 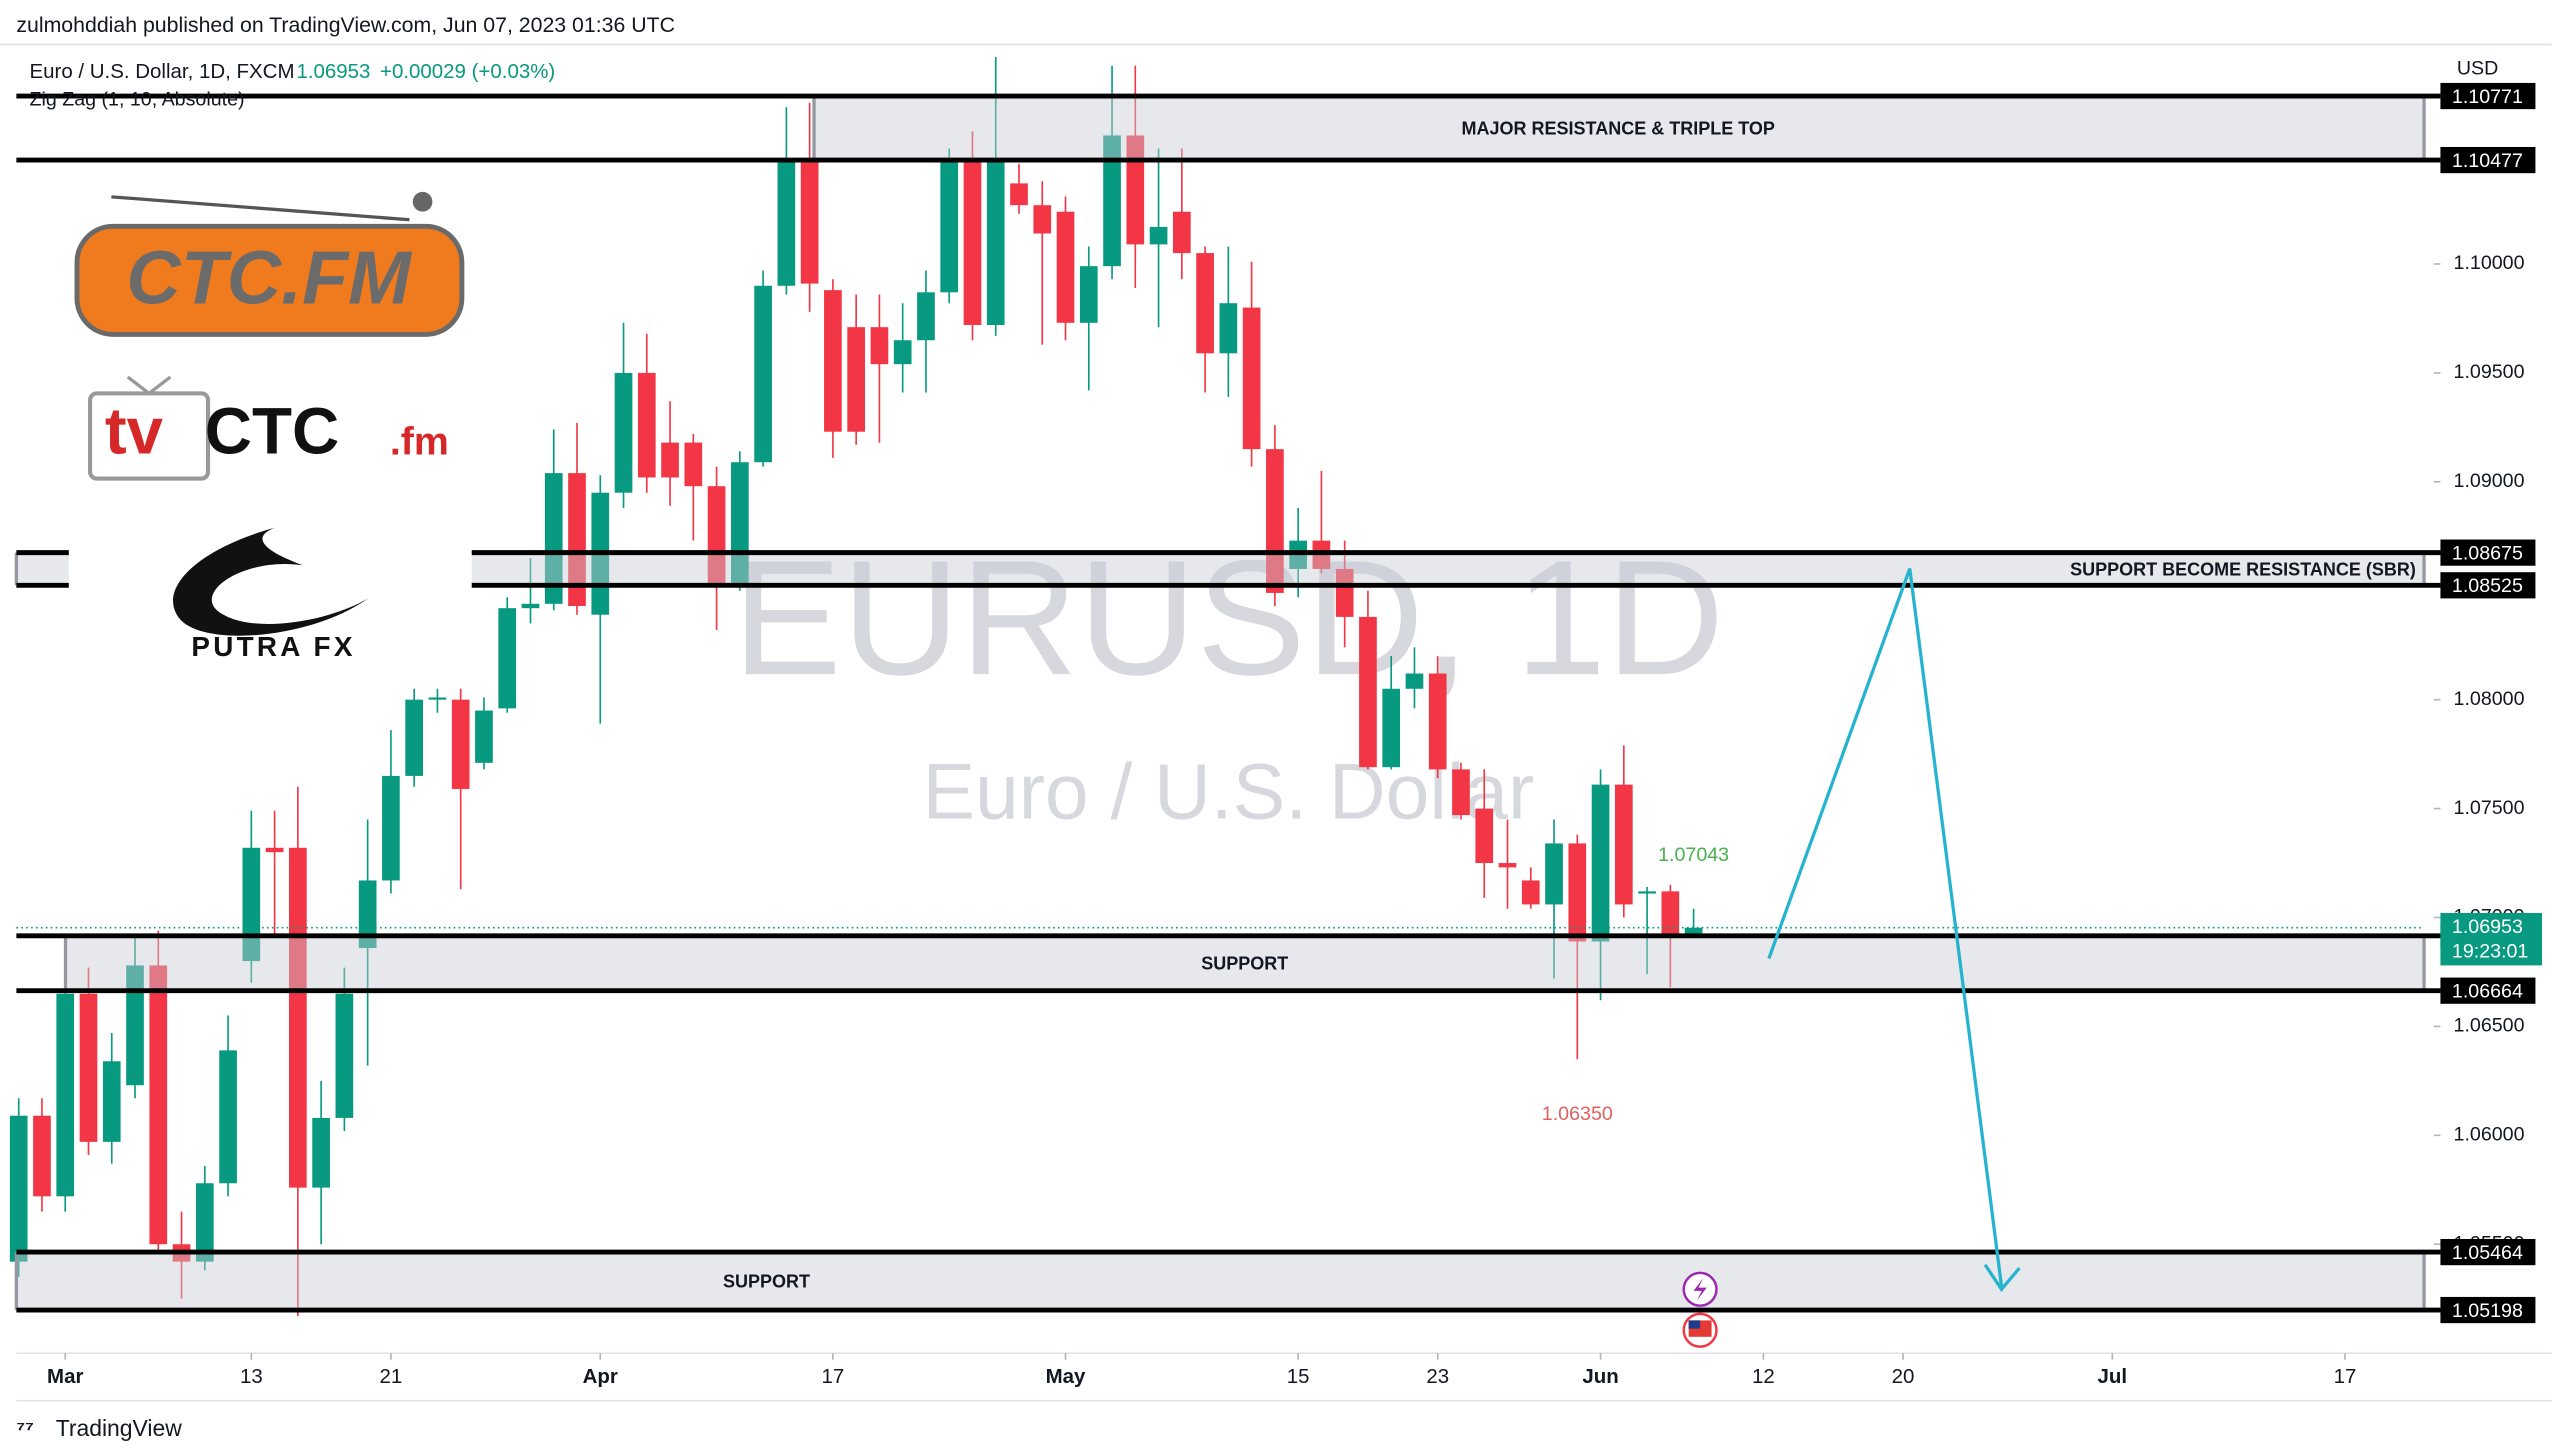 I want to click on x-tick-label: 21, so click(x=391, y=1376).